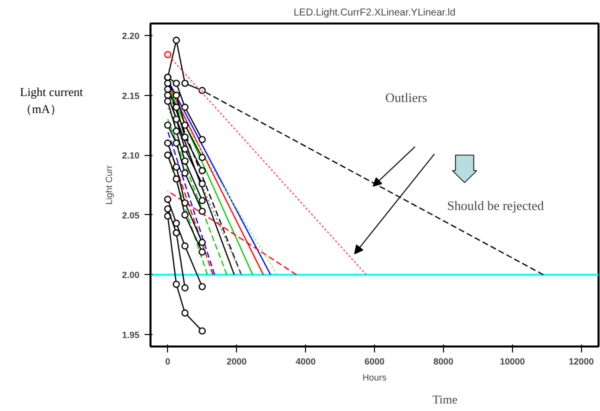 This screenshot has height=411, width=600. Describe the element at coordinates (236, 361) in the screenshot. I see `x-tick-label: 2000` at that location.